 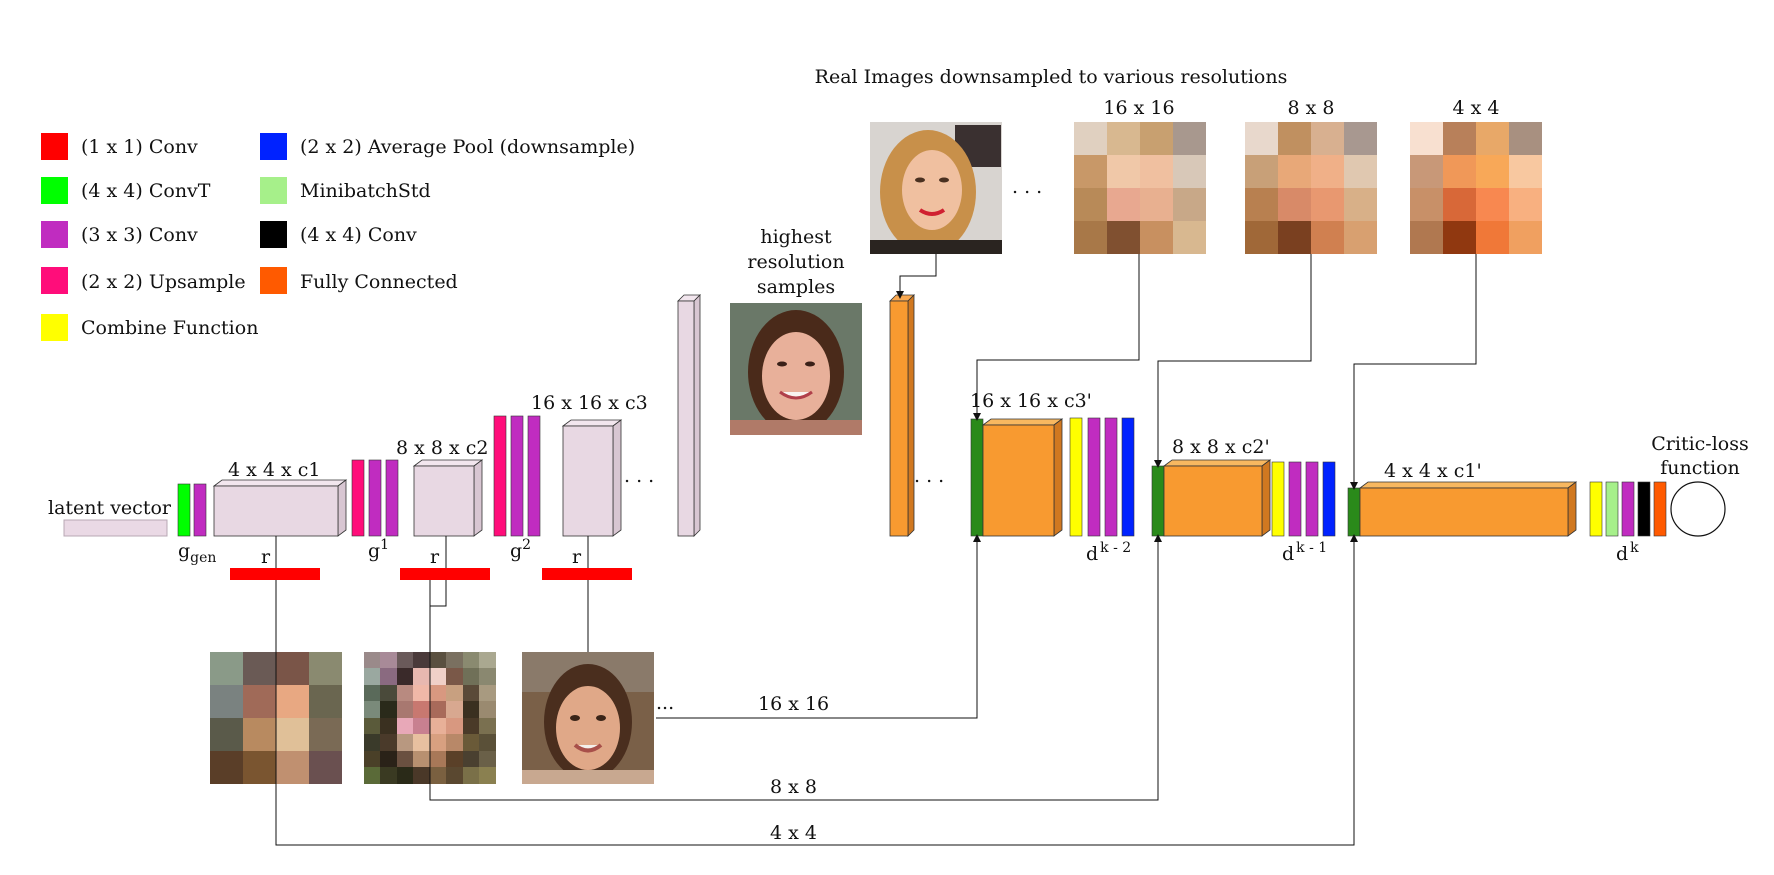 I want to click on legend-label: (4 x 4) Conv, so click(x=358, y=235).